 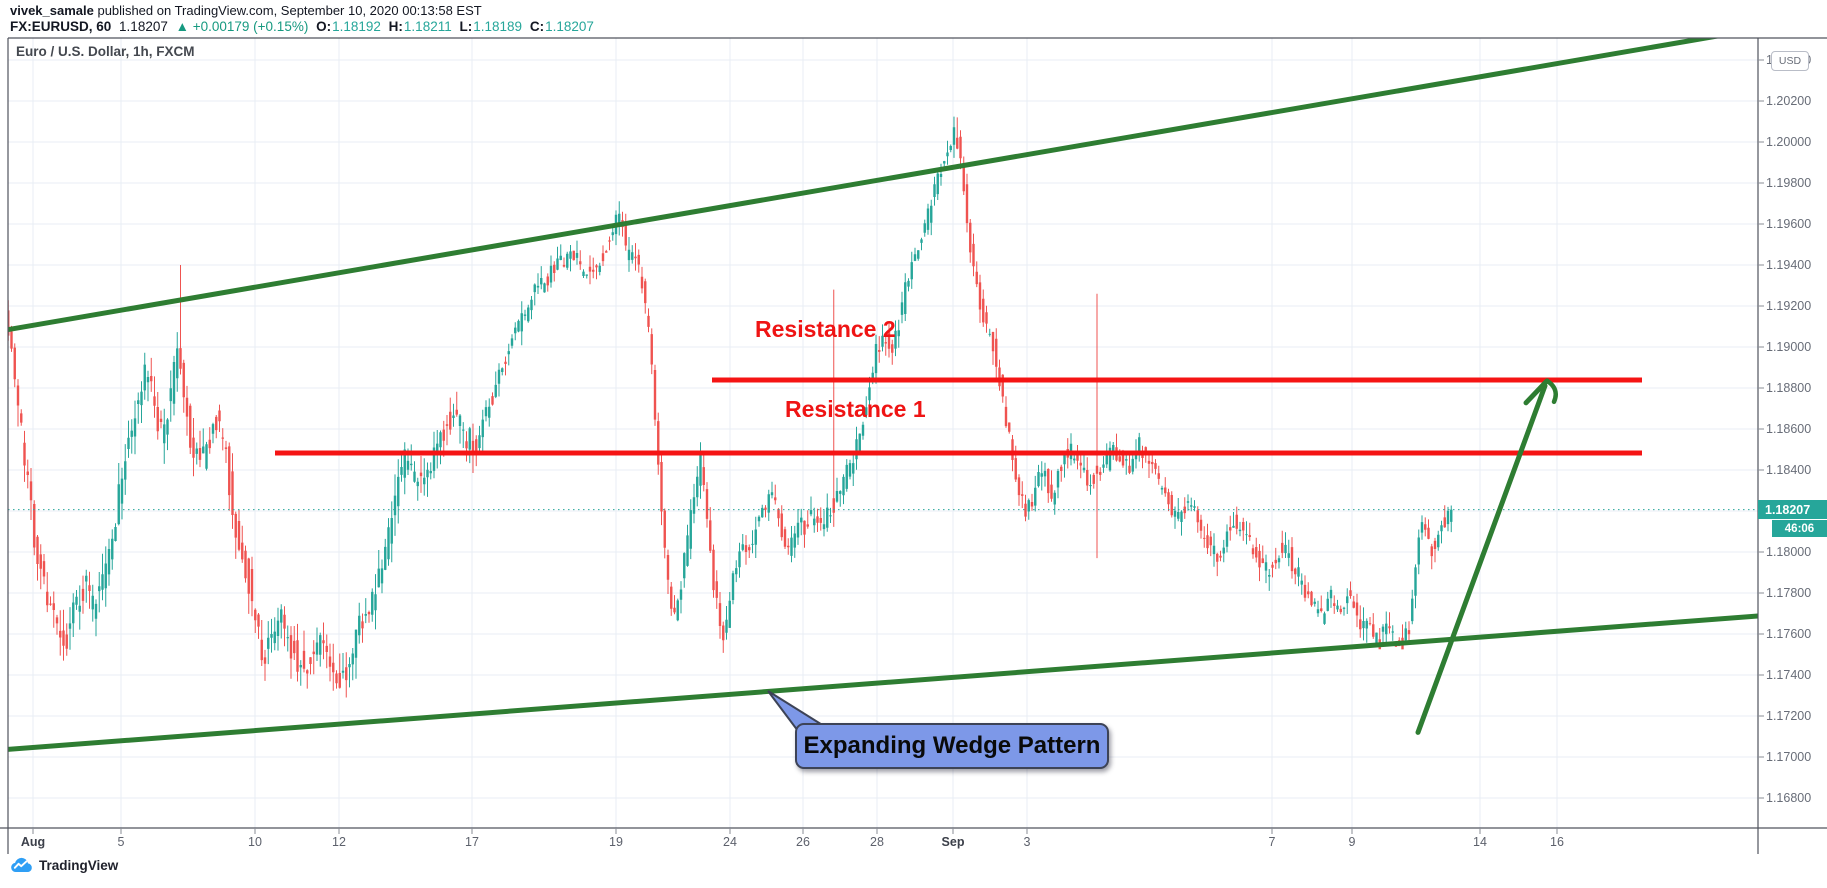 What do you see at coordinates (33, 842) in the screenshot?
I see `time-axis-label: Aug` at bounding box center [33, 842].